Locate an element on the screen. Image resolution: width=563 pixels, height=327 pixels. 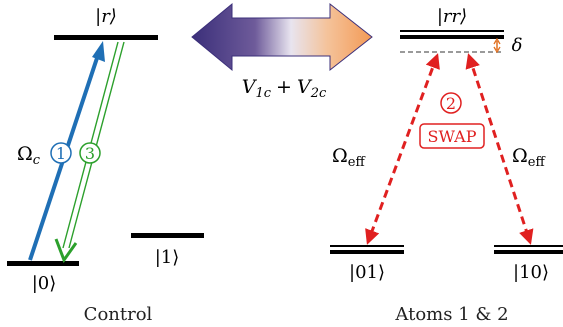
omega-eff-right-label: Ωeff is located at coordinates (529, 157).